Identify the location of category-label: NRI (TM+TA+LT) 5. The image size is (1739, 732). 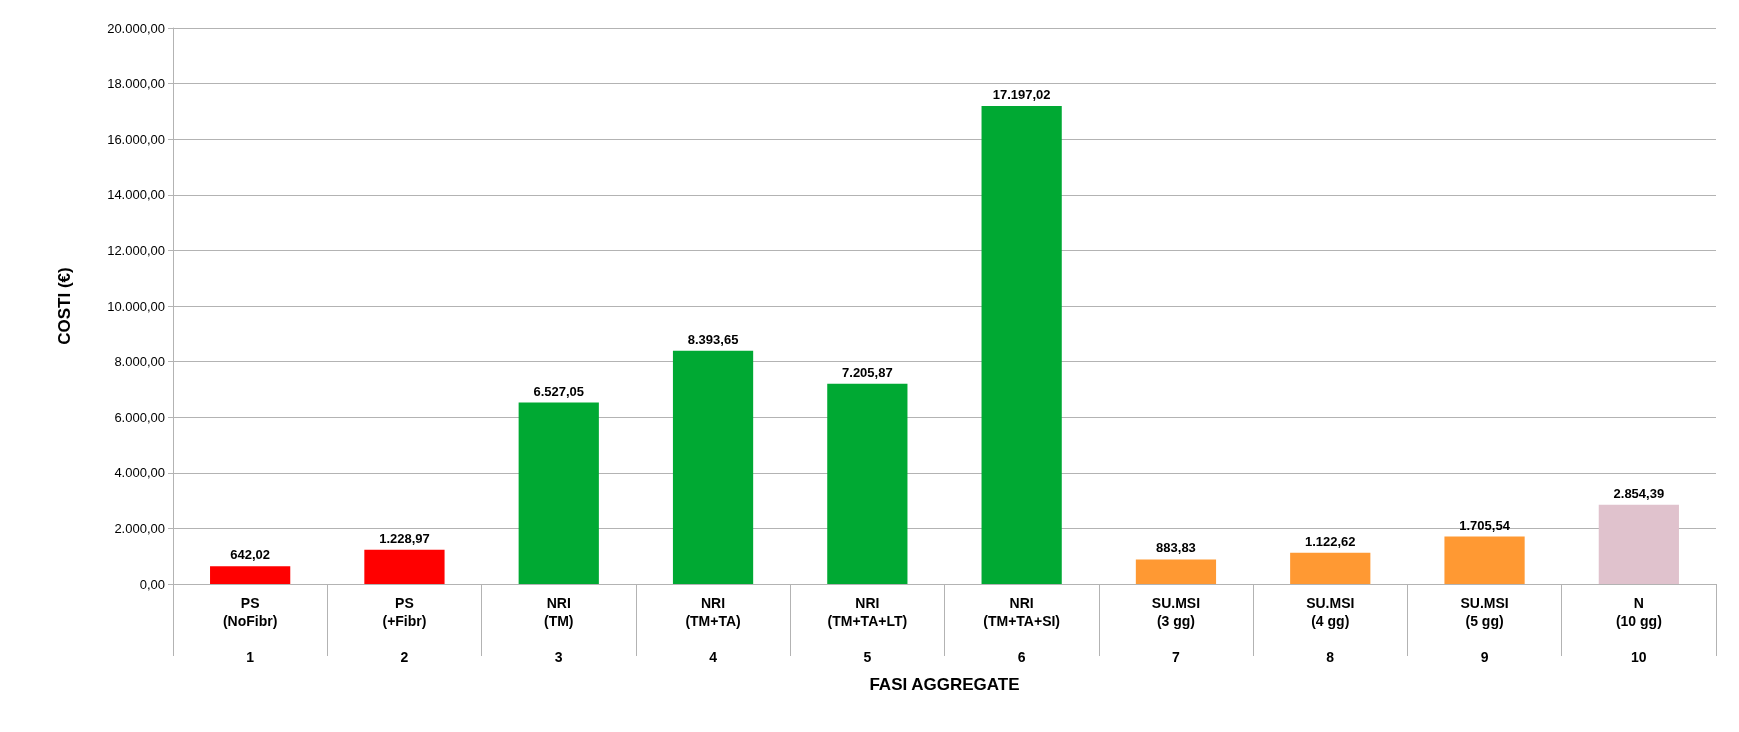
(867, 630).